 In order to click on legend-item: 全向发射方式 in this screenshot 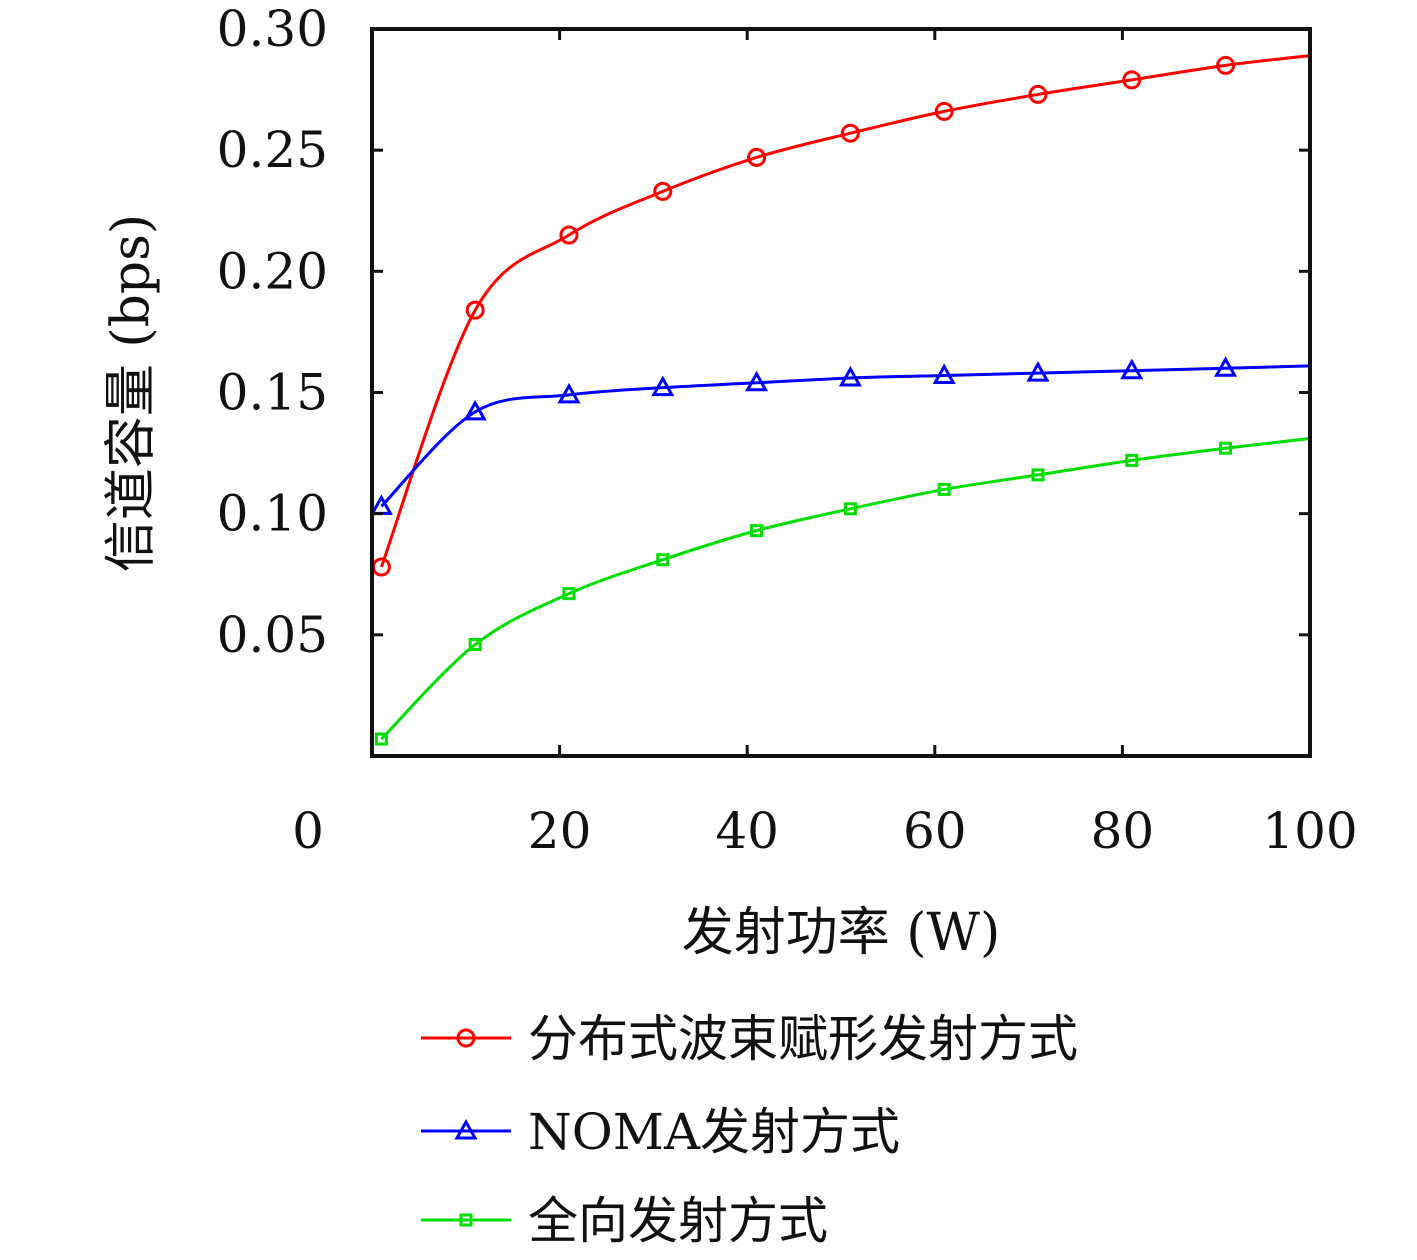, I will do `click(624, 1221)`.